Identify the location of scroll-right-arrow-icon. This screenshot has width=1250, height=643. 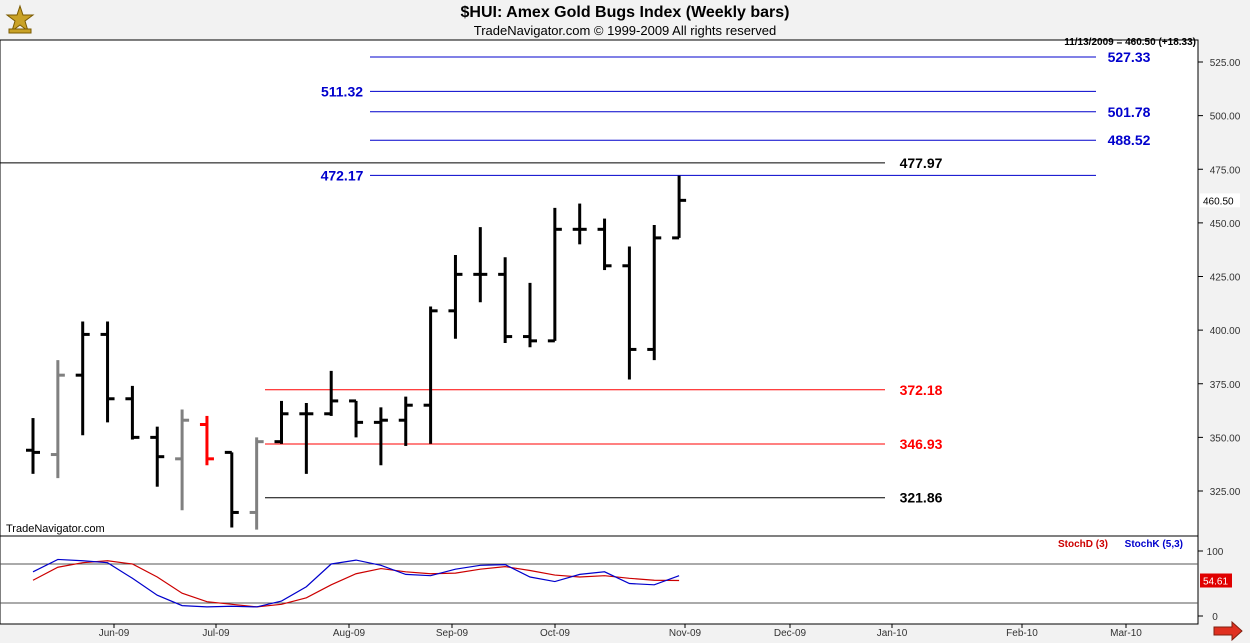
(1228, 631).